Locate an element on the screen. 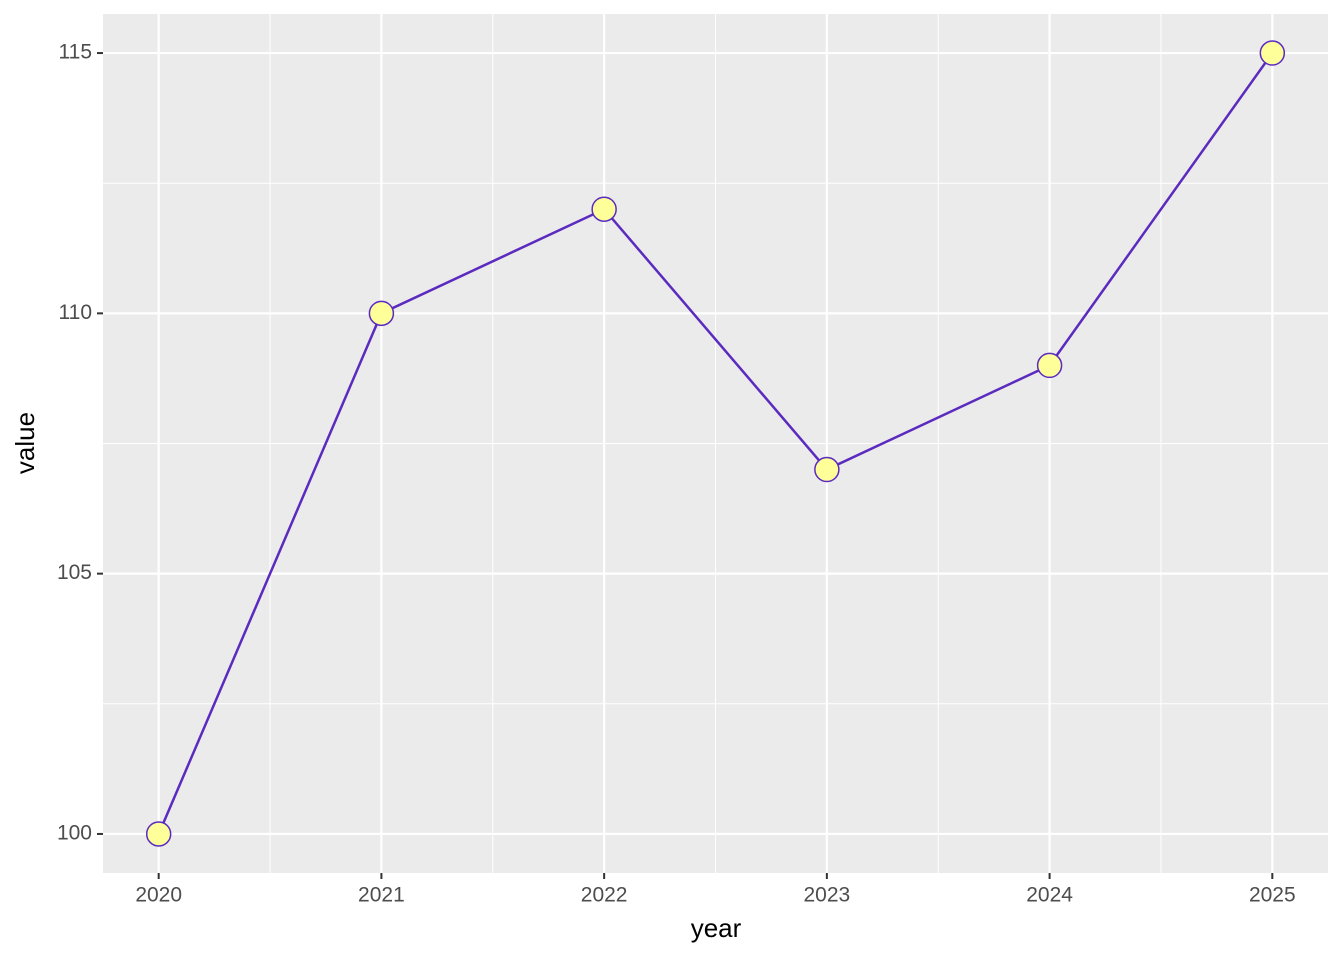 This screenshot has height=960, width=1344. x-tick-label: 2020 is located at coordinates (158, 895).